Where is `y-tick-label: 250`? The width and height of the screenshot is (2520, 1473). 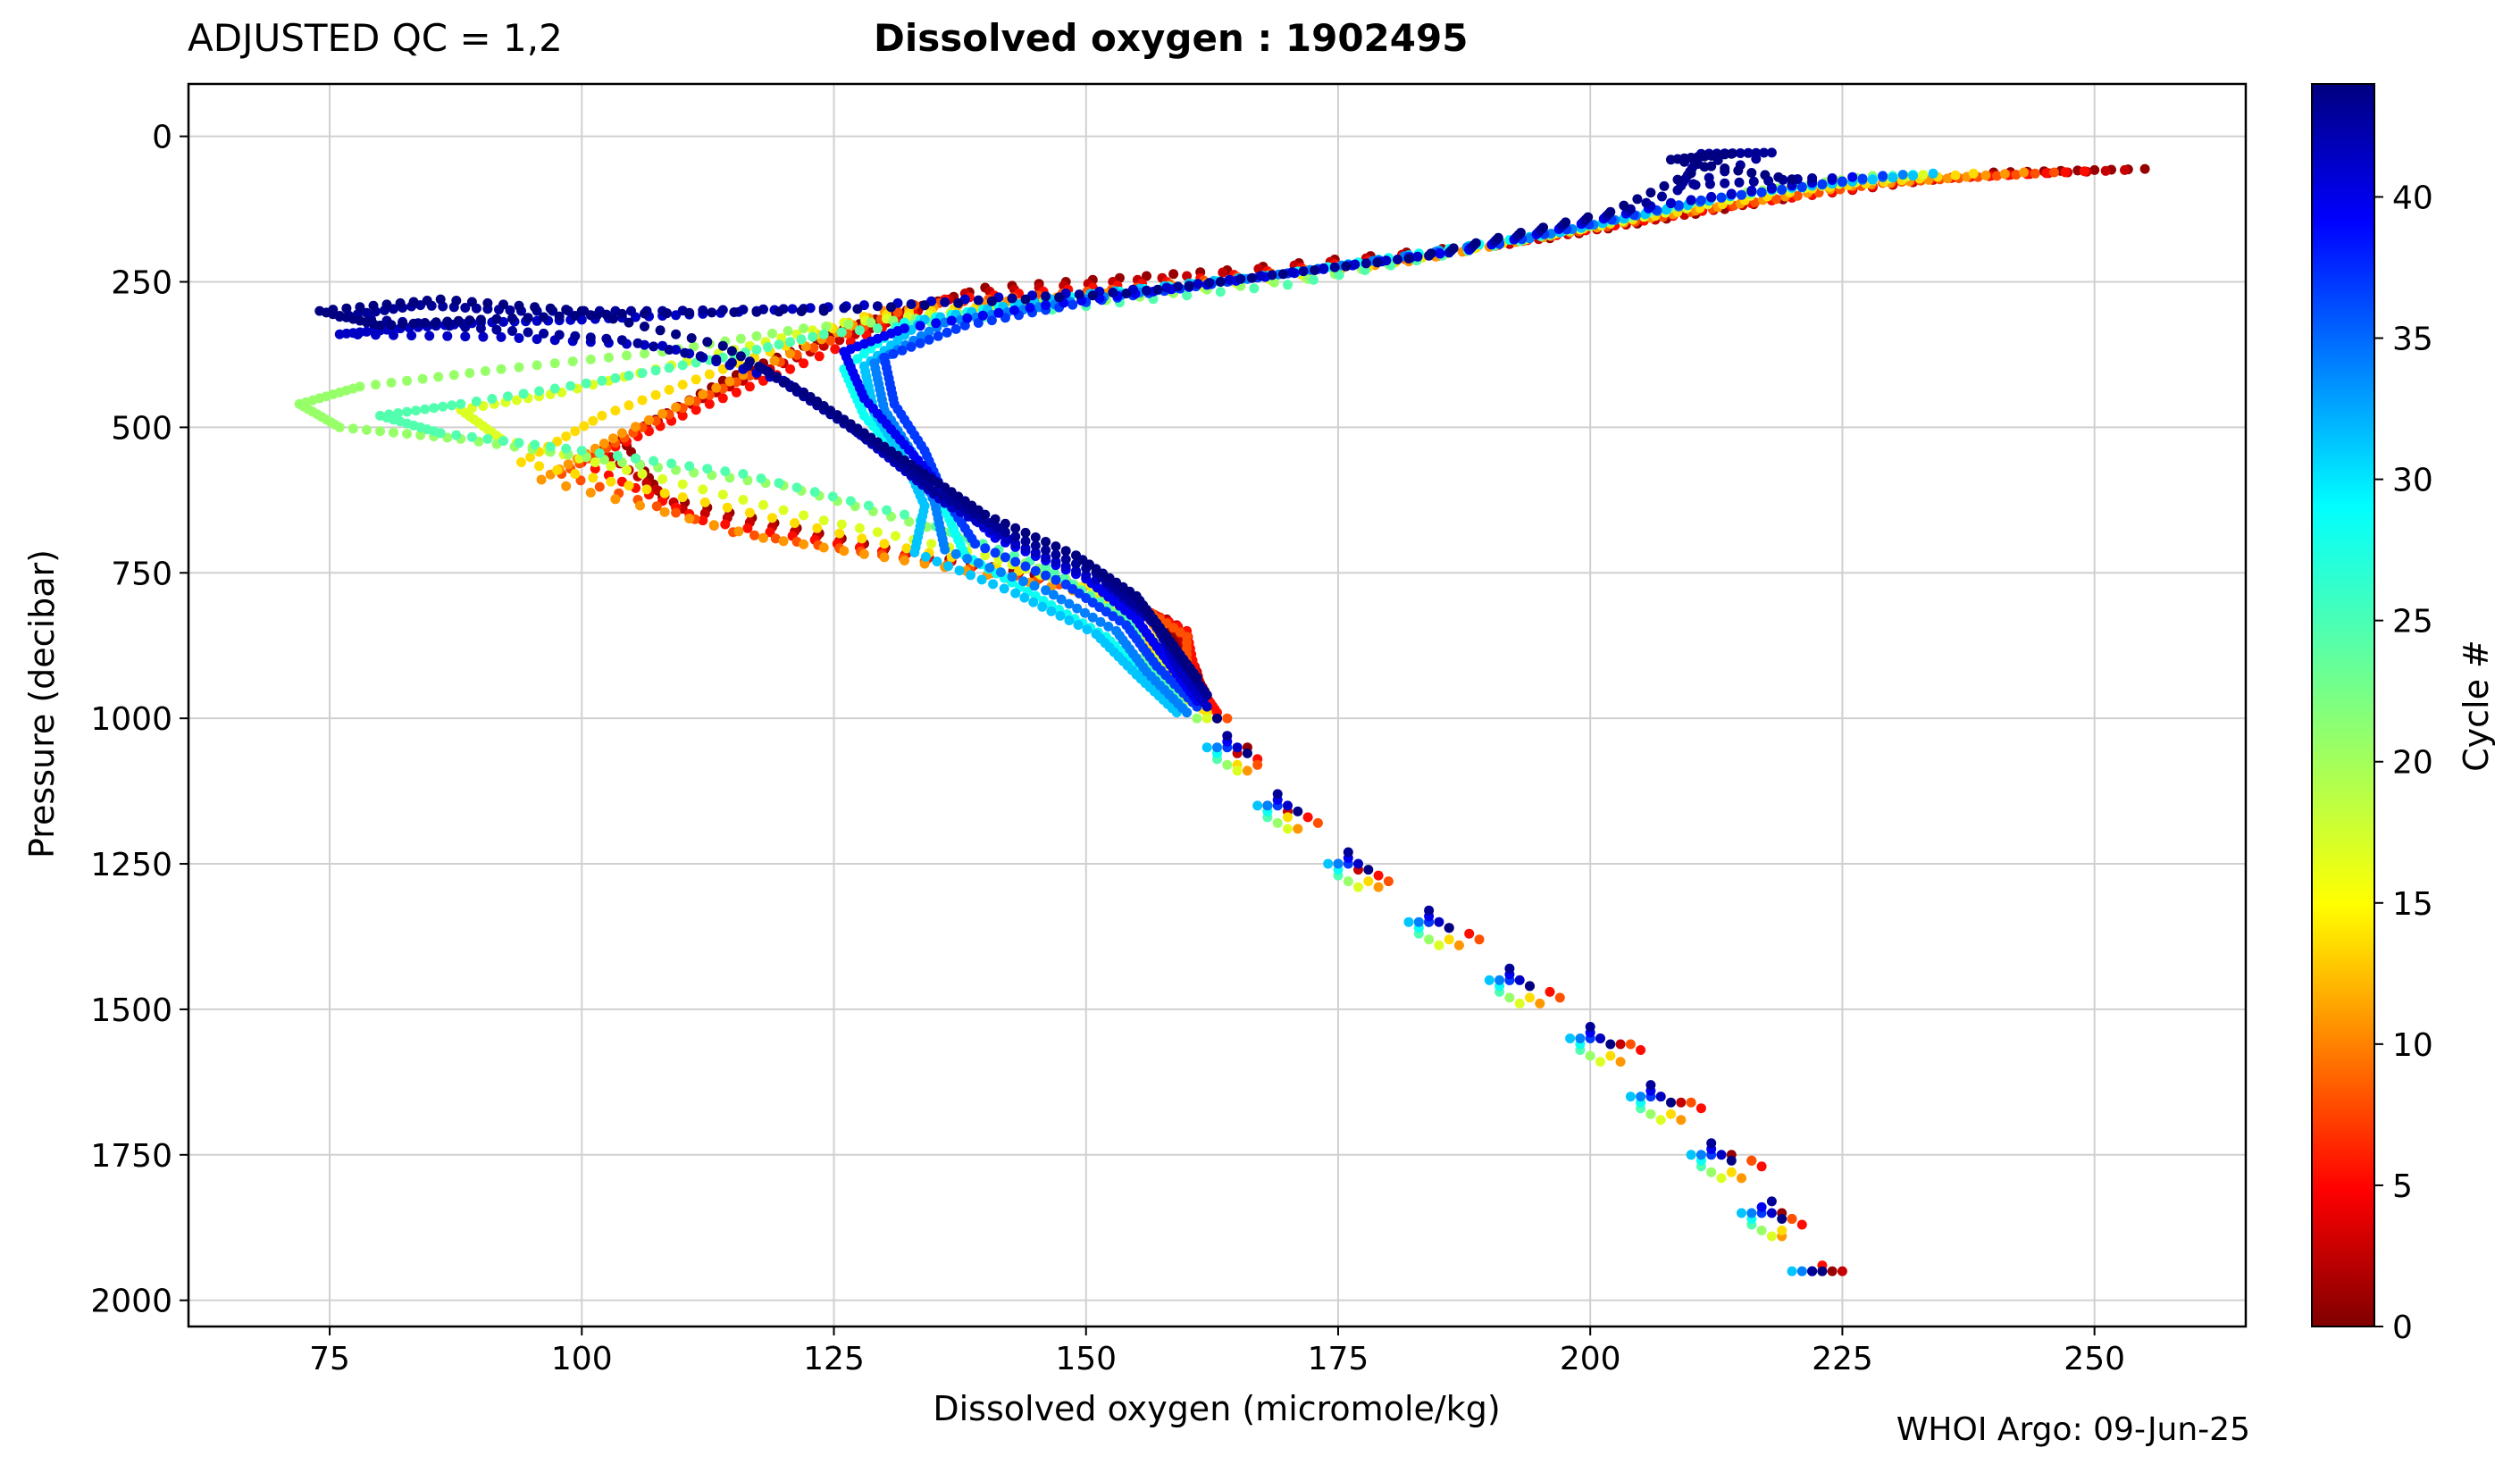 y-tick-label: 250 is located at coordinates (141, 283).